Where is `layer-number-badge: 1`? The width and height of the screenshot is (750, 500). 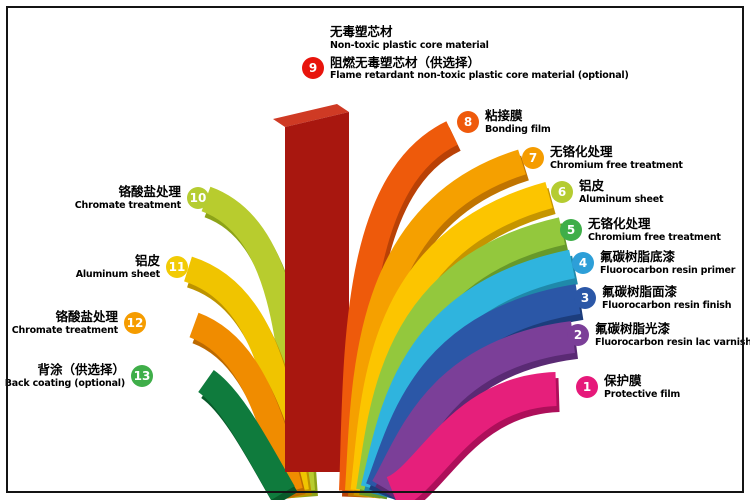
layer-number-badge: 1 is located at coordinates (587, 386).